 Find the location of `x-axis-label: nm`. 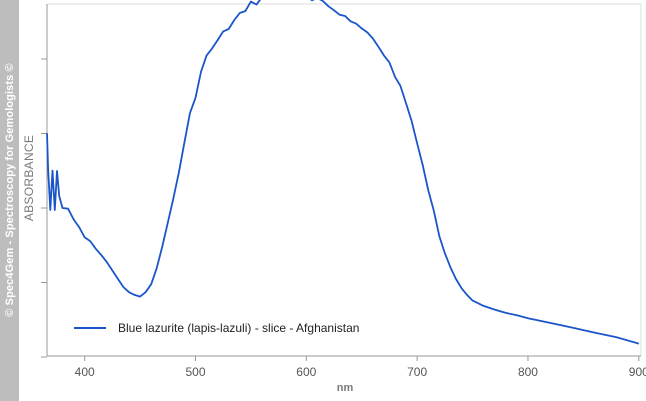

x-axis-label: nm is located at coordinates (345, 388).